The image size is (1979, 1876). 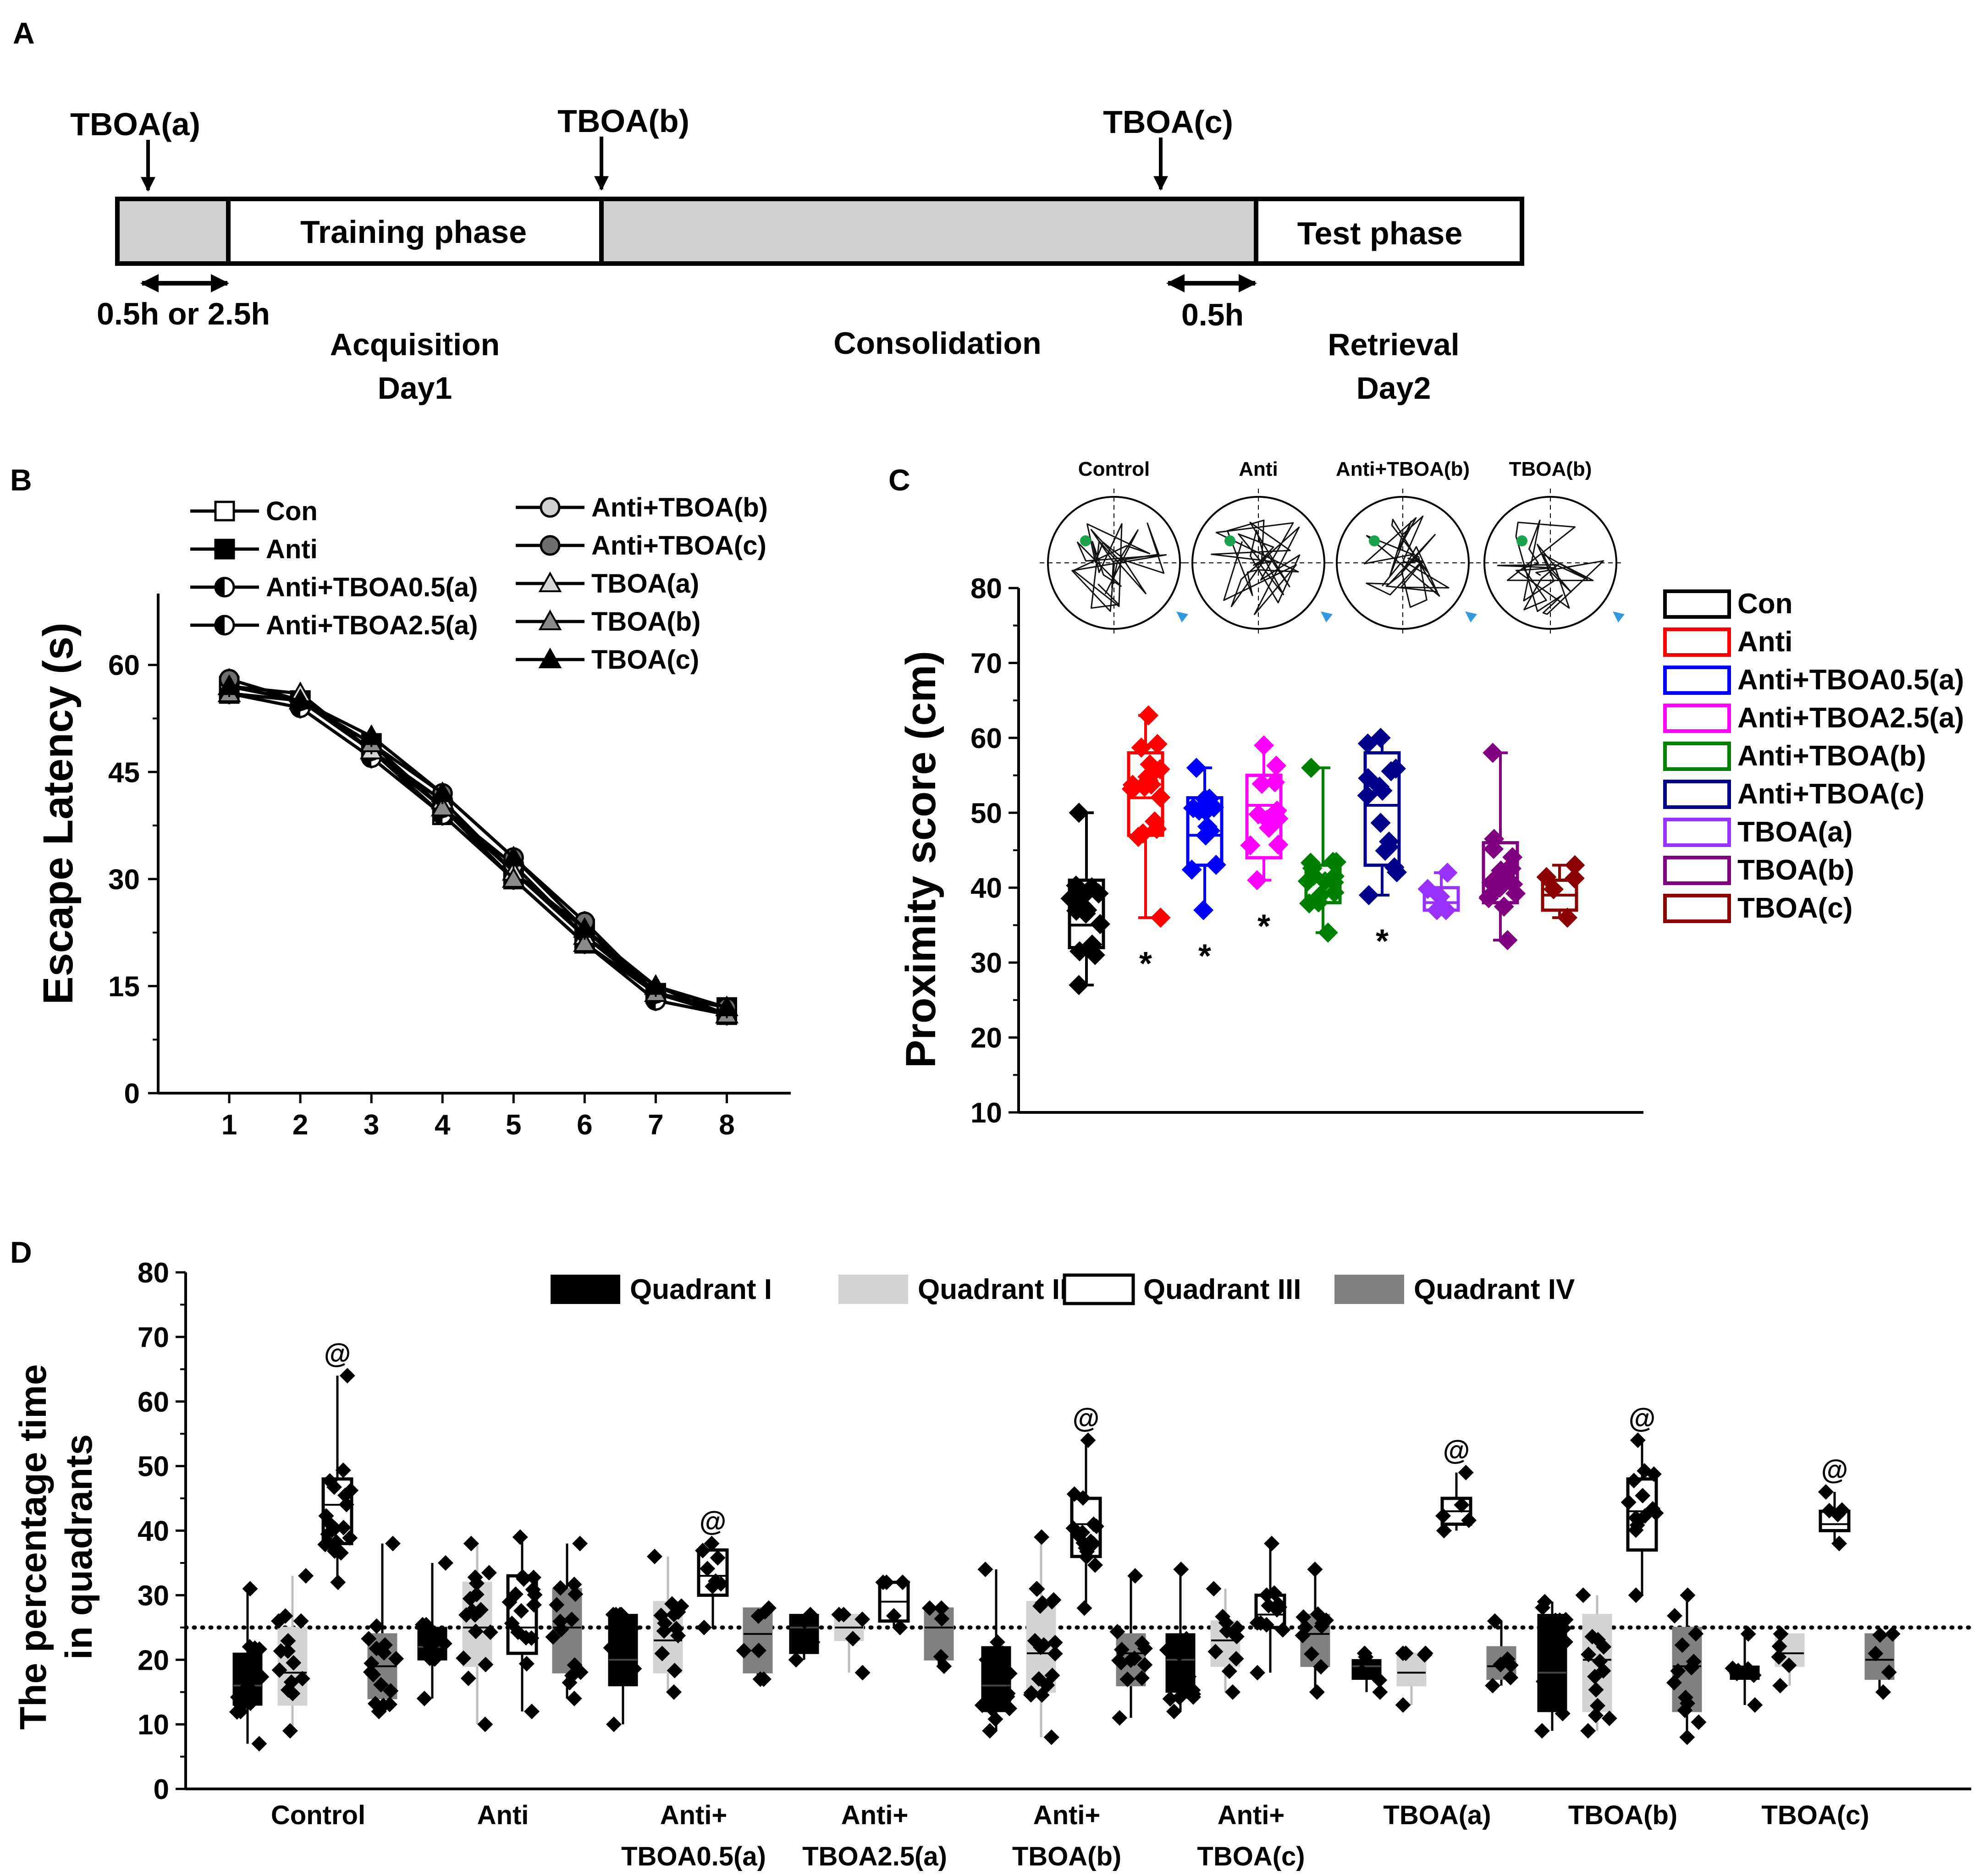 What do you see at coordinates (1521, 540) in the screenshot?
I see `c-maze-platform` at bounding box center [1521, 540].